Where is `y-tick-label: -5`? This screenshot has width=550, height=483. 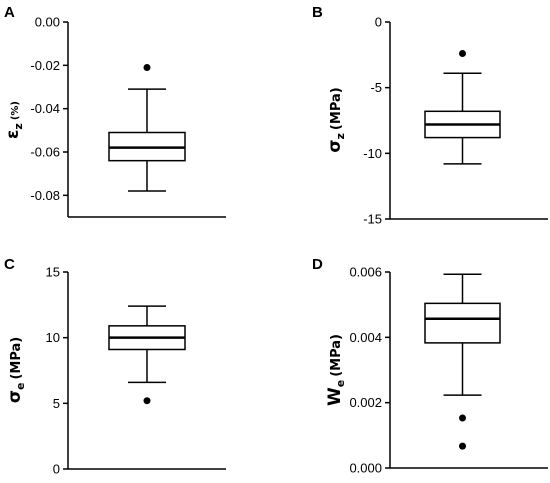
y-tick-label: -5 is located at coordinates (376, 87).